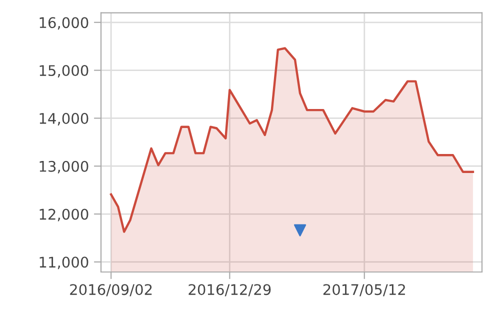  What do you see at coordinates (111, 290) in the screenshot?
I see `x-tick-label: 2016/09/02` at bounding box center [111, 290].